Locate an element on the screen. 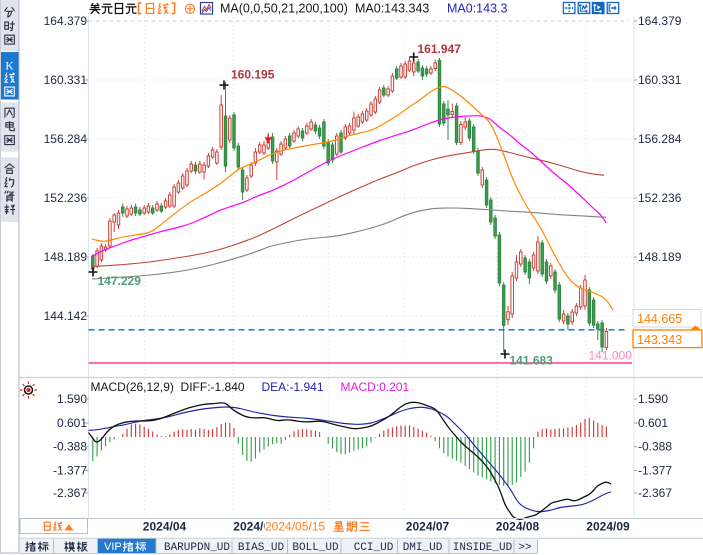 This screenshot has width=703, height=555. svg-text: 144.665 is located at coordinates (659, 319).